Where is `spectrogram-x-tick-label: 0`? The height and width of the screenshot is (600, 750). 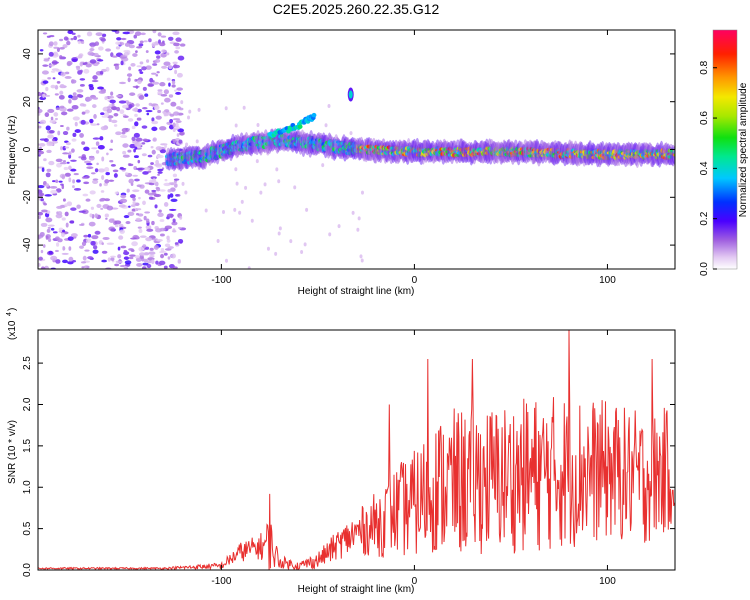
spectrogram-x-tick-label: 0 is located at coordinates (415, 280).